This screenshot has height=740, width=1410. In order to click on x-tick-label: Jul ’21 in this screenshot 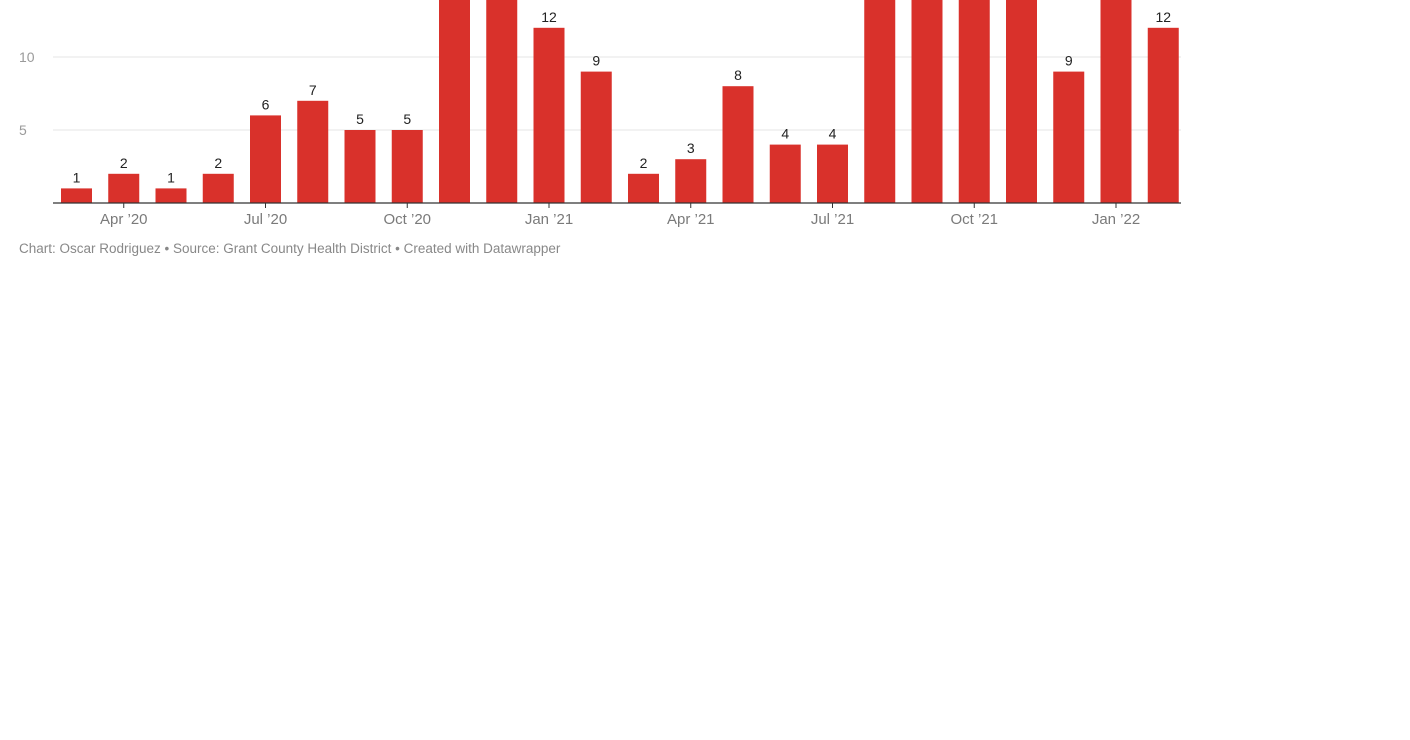, I will do `click(832, 219)`.